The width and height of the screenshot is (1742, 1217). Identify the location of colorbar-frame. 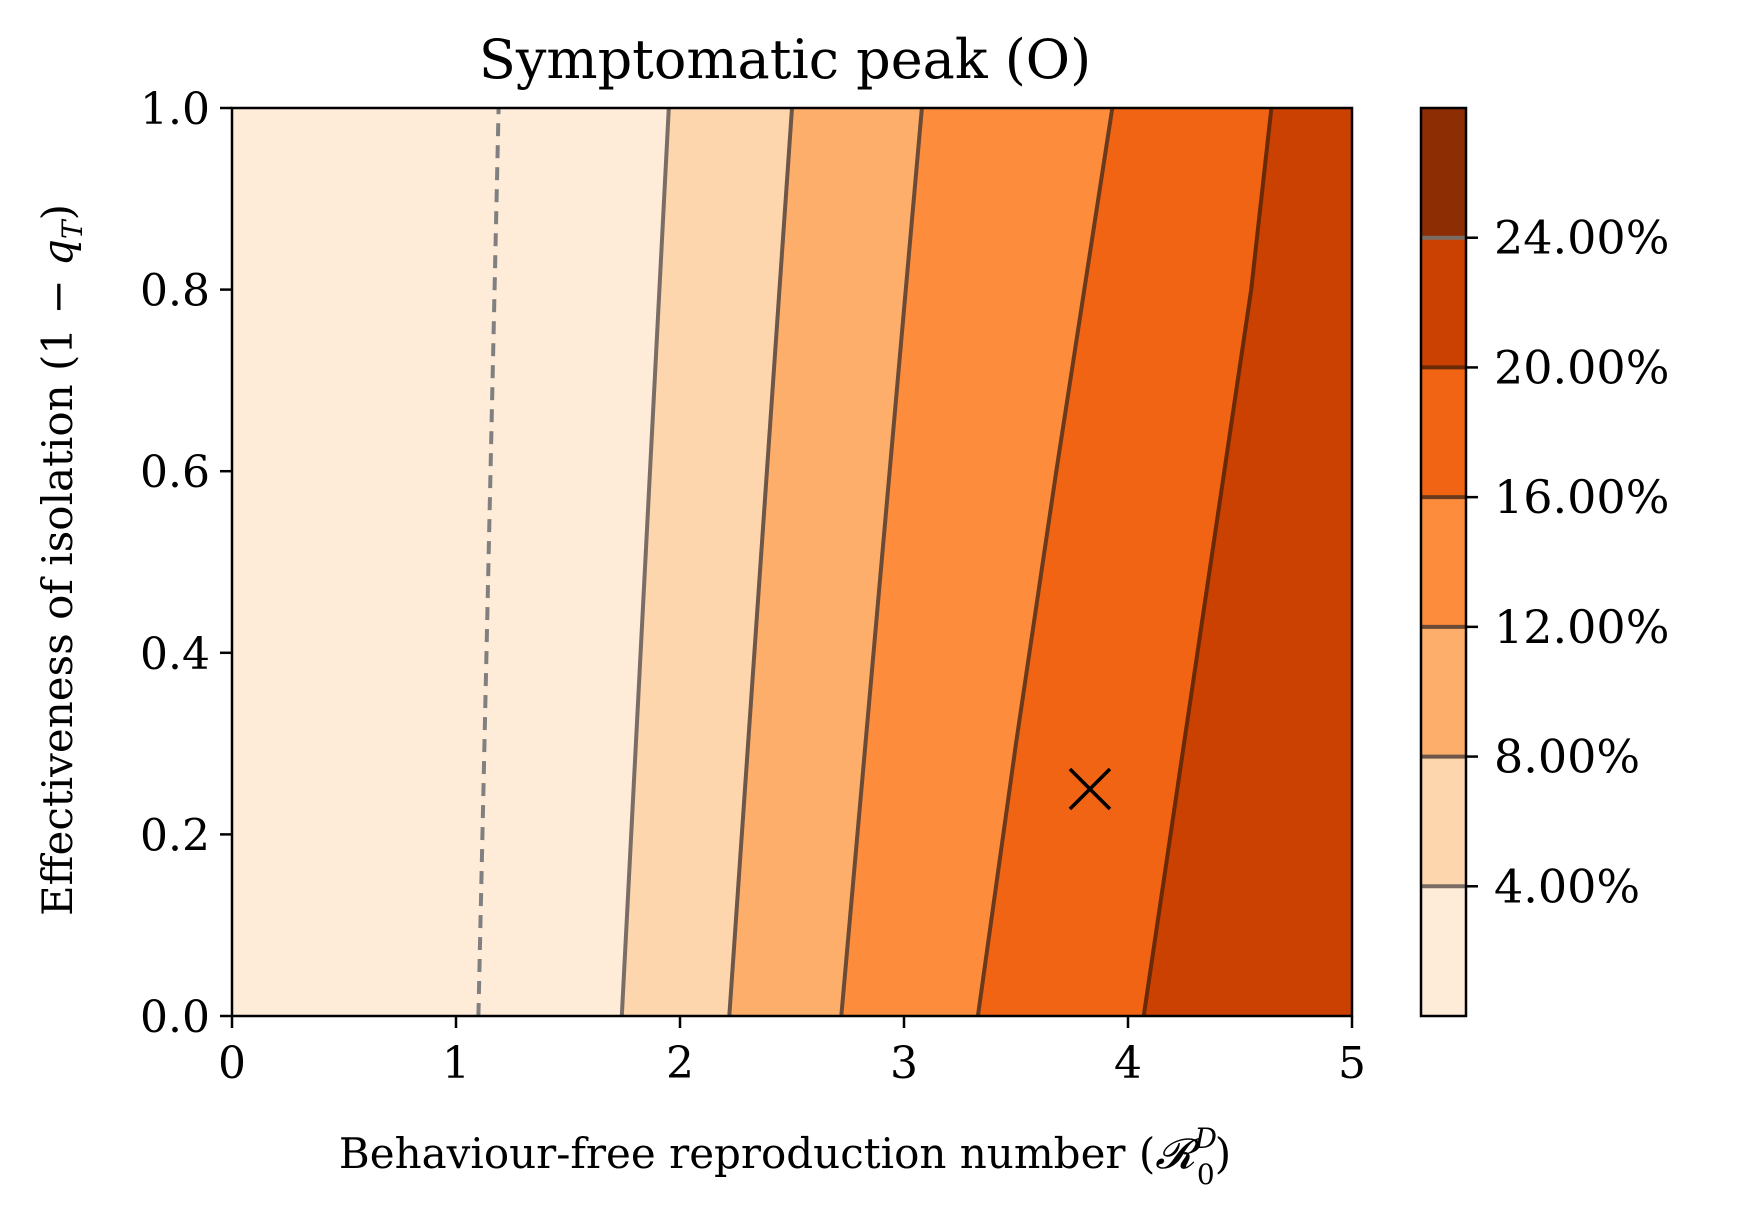
(1443, 562).